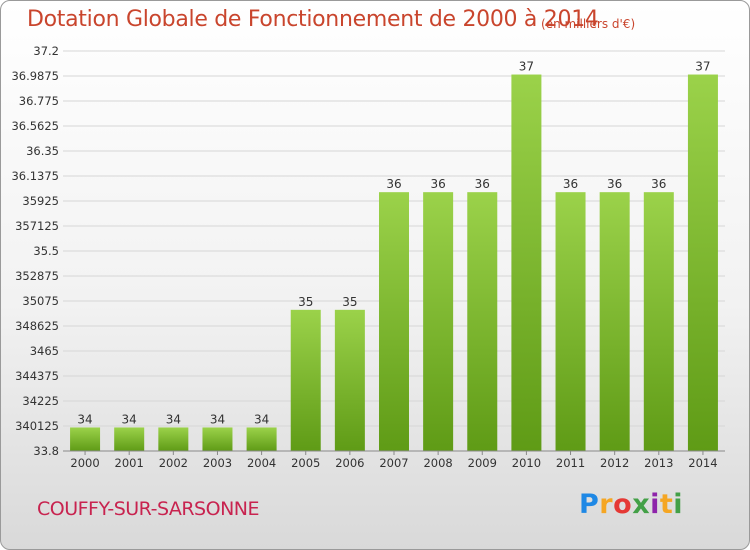 This screenshot has width=750, height=550. I want to click on y-tick-label: 340125, so click(37, 426).